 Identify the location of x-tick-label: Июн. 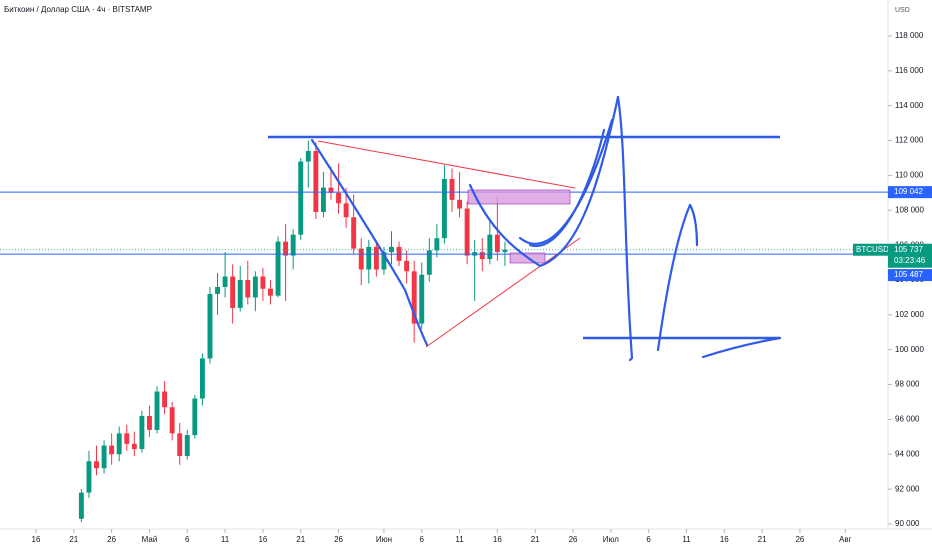
(384, 539).